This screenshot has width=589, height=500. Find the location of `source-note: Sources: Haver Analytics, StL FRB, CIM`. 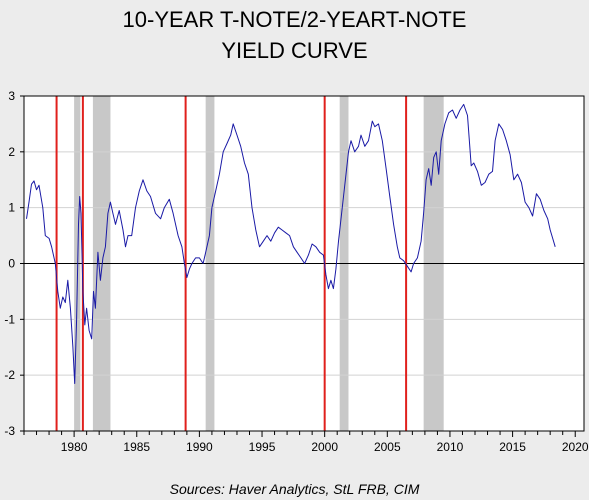

source-note: Sources: Haver Analytics, StL FRB, CIM is located at coordinates (294, 489).